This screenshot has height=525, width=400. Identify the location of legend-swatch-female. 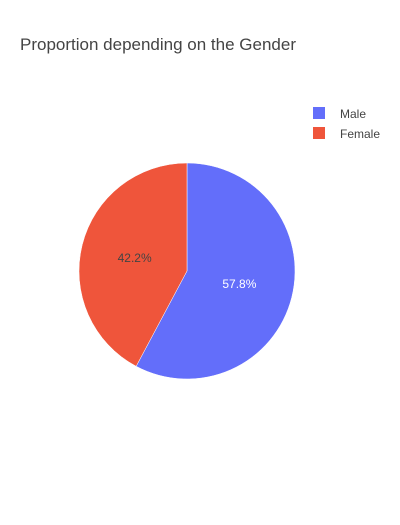
(319, 133).